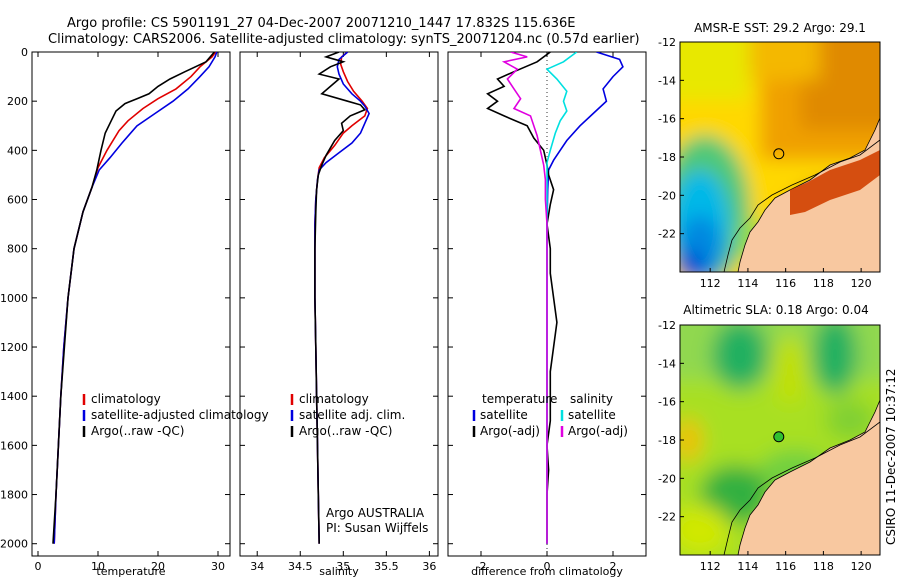 The width and height of the screenshot is (900, 580). What do you see at coordinates (14, 495) in the screenshot?
I see `y-tick-label: 1800` at bounding box center [14, 495].